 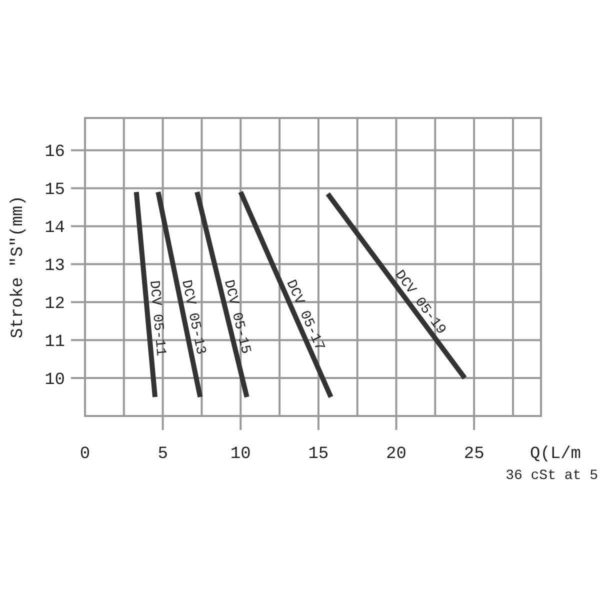 What do you see at coordinates (556, 454) in the screenshot?
I see `x-axis-title: Q(L/m` at bounding box center [556, 454].